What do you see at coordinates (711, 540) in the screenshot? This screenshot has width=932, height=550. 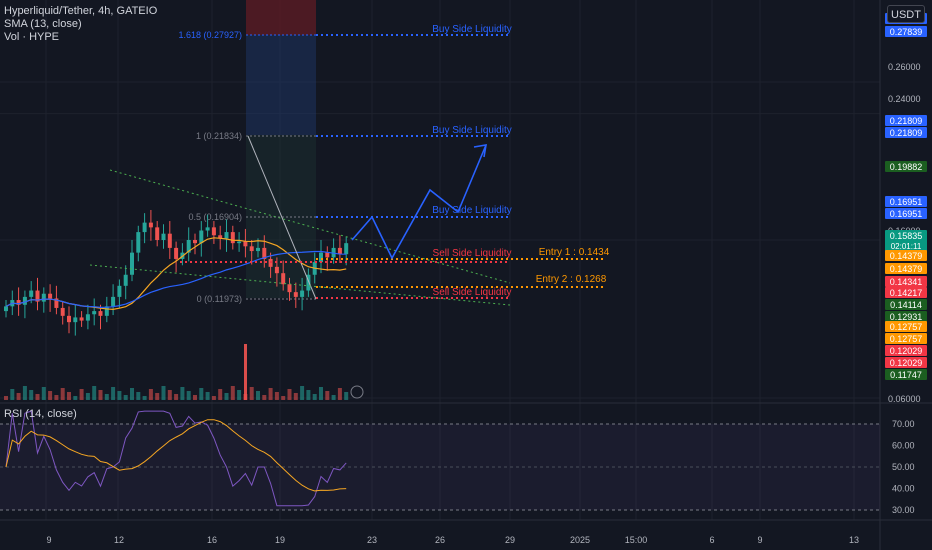 I see `time-tick-label: 6` at bounding box center [711, 540].